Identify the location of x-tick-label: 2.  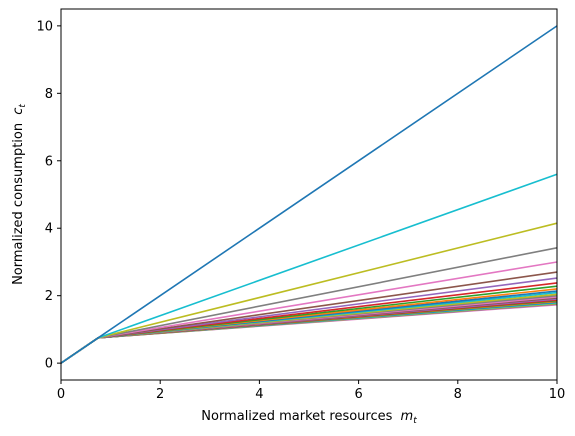
(160, 394).